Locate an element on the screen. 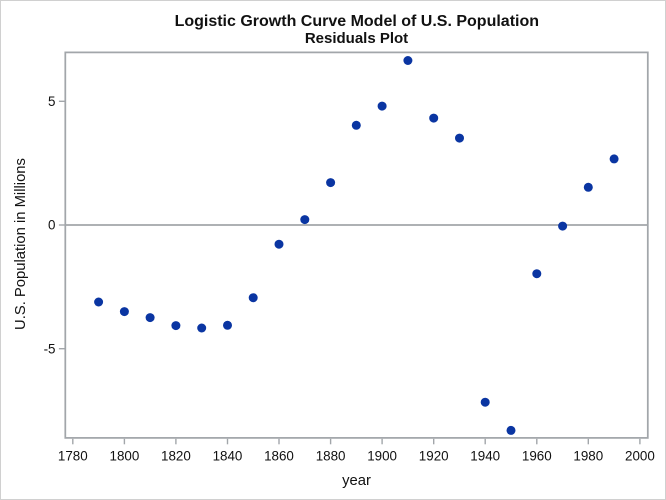 The height and width of the screenshot is (500, 666). svg-text: 1880 is located at coordinates (331, 456).